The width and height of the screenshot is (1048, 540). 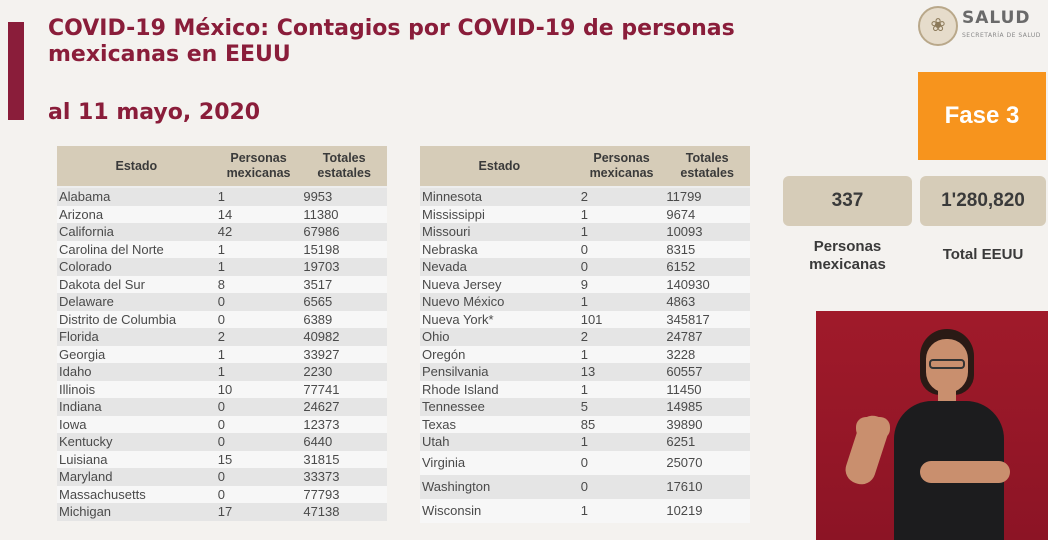 I want to click on cell-totales: 33373, so click(x=344, y=477).